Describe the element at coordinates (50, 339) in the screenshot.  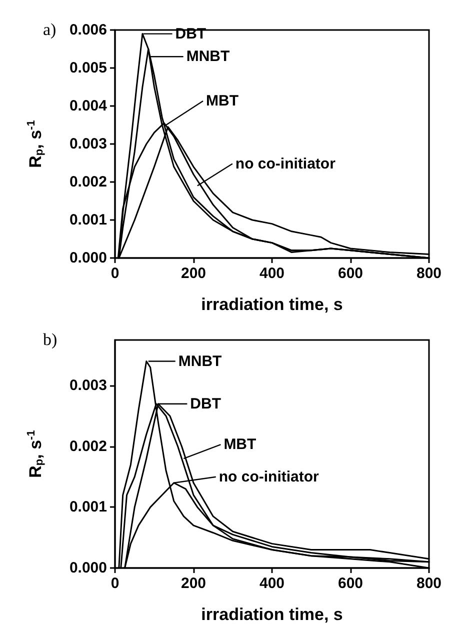
I see `chart-title: b)` at that location.